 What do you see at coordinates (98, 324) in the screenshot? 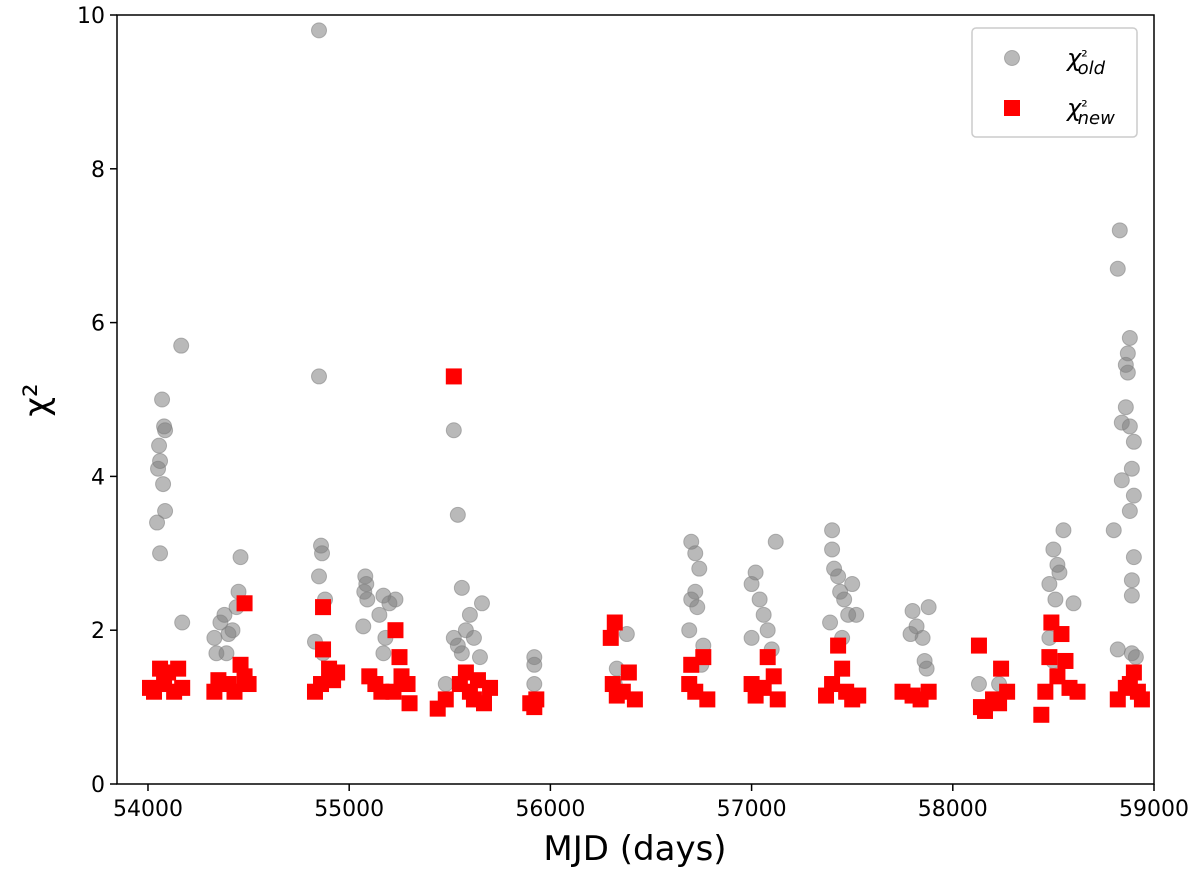
I see `y-tick-label: 6` at bounding box center [98, 324].